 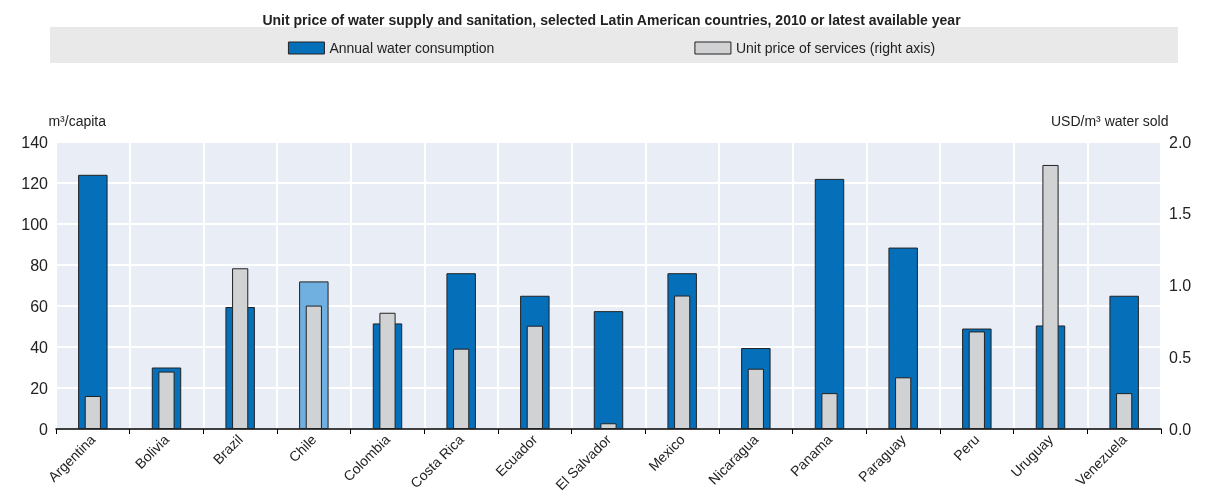 What do you see at coordinates (1180, 357) in the screenshot?
I see `y2-tick-label: 0.5` at bounding box center [1180, 357].